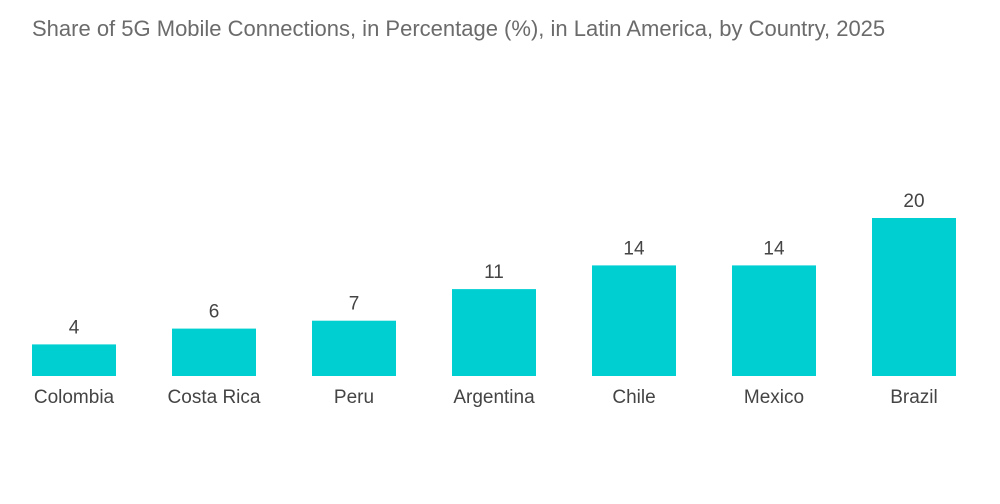 Image resolution: width=1000 pixels, height=504 pixels. I want to click on bar-costa-rica, so click(214, 352).